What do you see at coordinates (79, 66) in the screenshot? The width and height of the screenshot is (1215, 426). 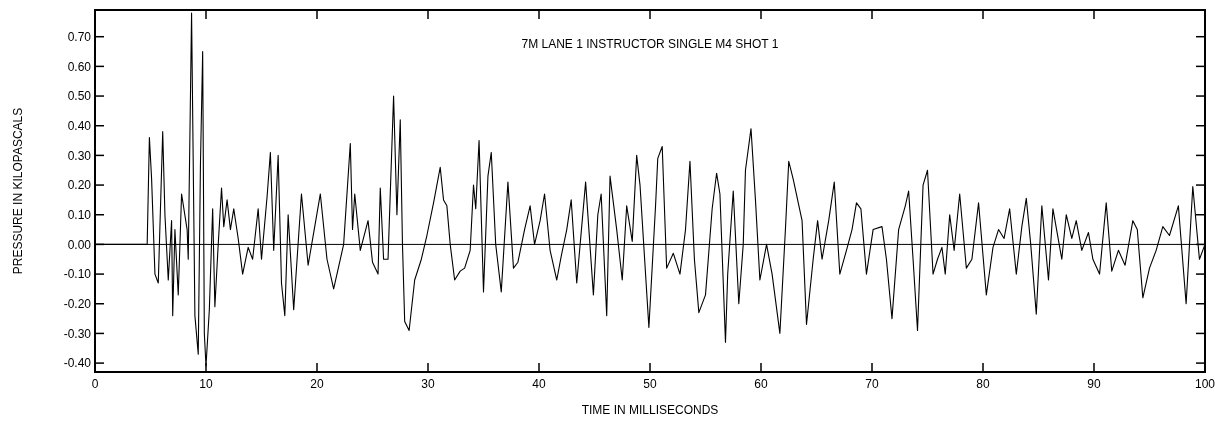 I see `y-tick-label: 0.60` at bounding box center [79, 66].